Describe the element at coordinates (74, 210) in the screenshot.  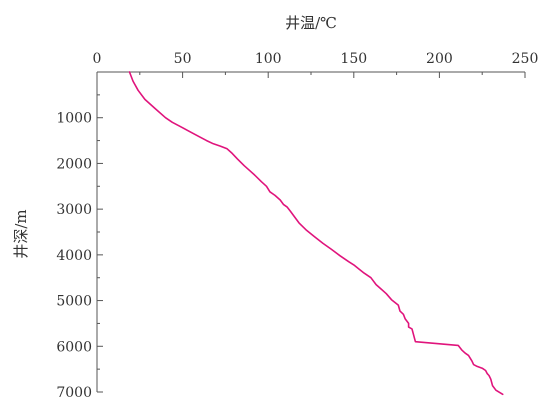
I see `y-tick-label: 3000` at that location.